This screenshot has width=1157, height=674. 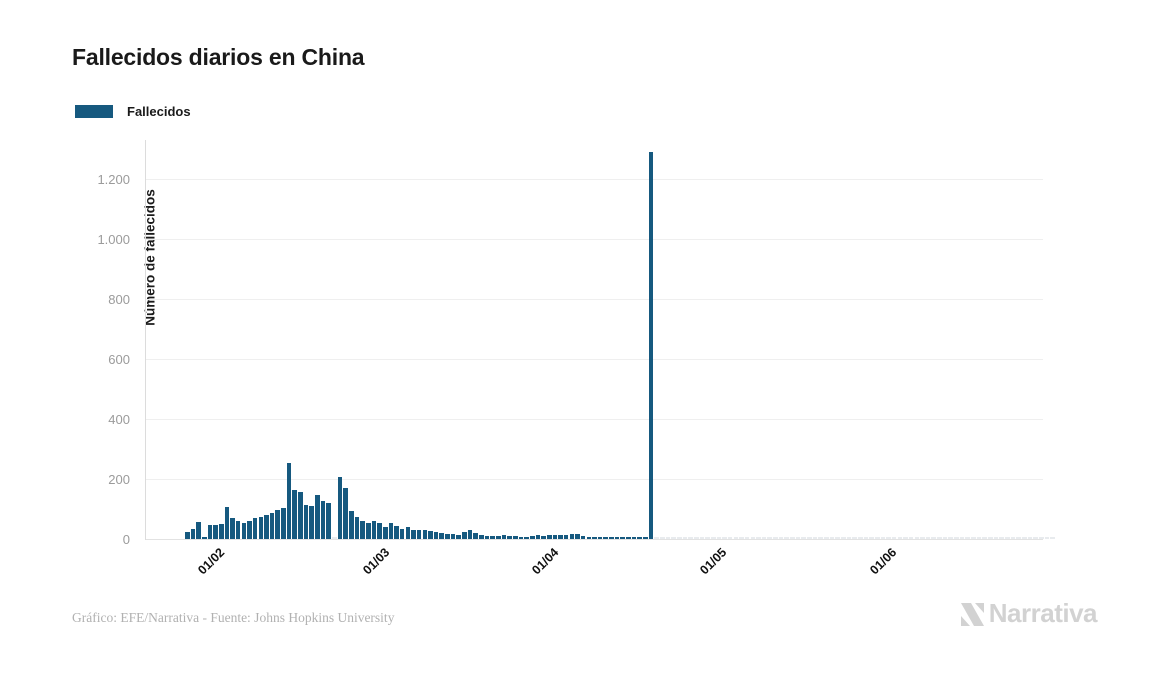 I want to click on narrativa-logo: Narrativa, so click(x=1028, y=613).